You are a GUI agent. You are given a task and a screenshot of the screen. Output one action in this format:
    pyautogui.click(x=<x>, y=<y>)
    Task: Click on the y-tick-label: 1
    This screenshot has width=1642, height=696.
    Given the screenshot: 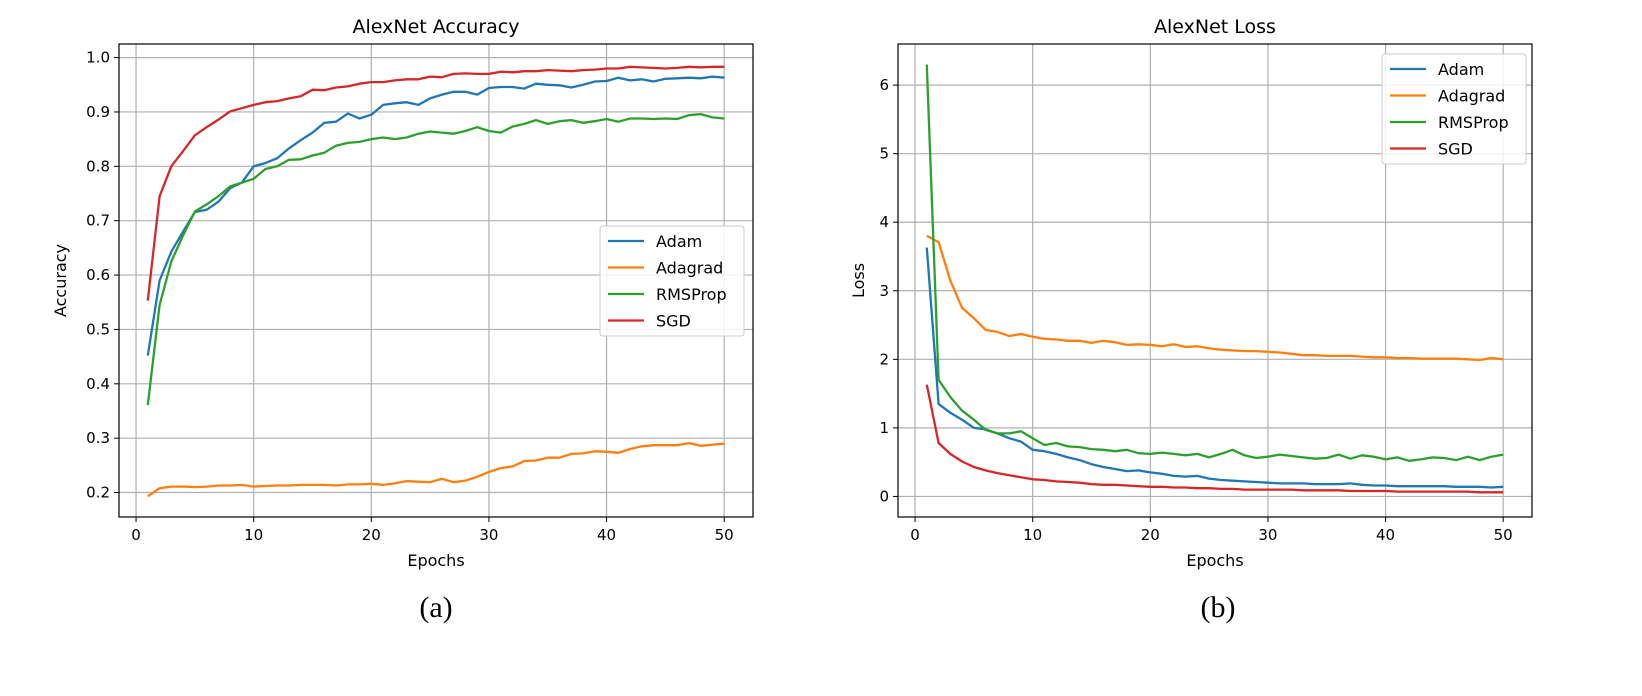 What is the action you would take?
    pyautogui.click(x=884, y=428)
    